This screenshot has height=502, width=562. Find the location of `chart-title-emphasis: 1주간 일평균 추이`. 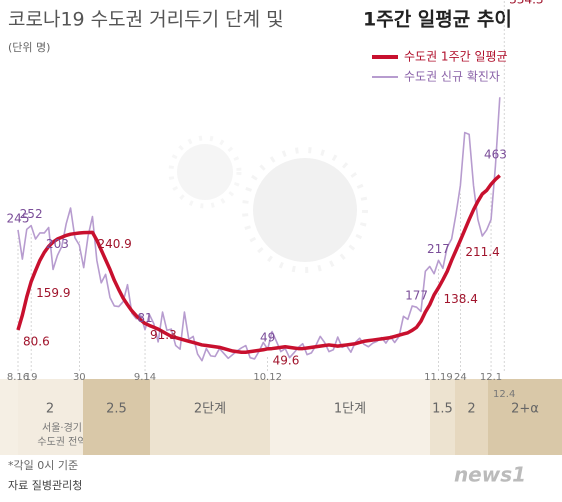

chart-title-emphasis: 1주간 일평균 추이 is located at coordinates (437, 20).